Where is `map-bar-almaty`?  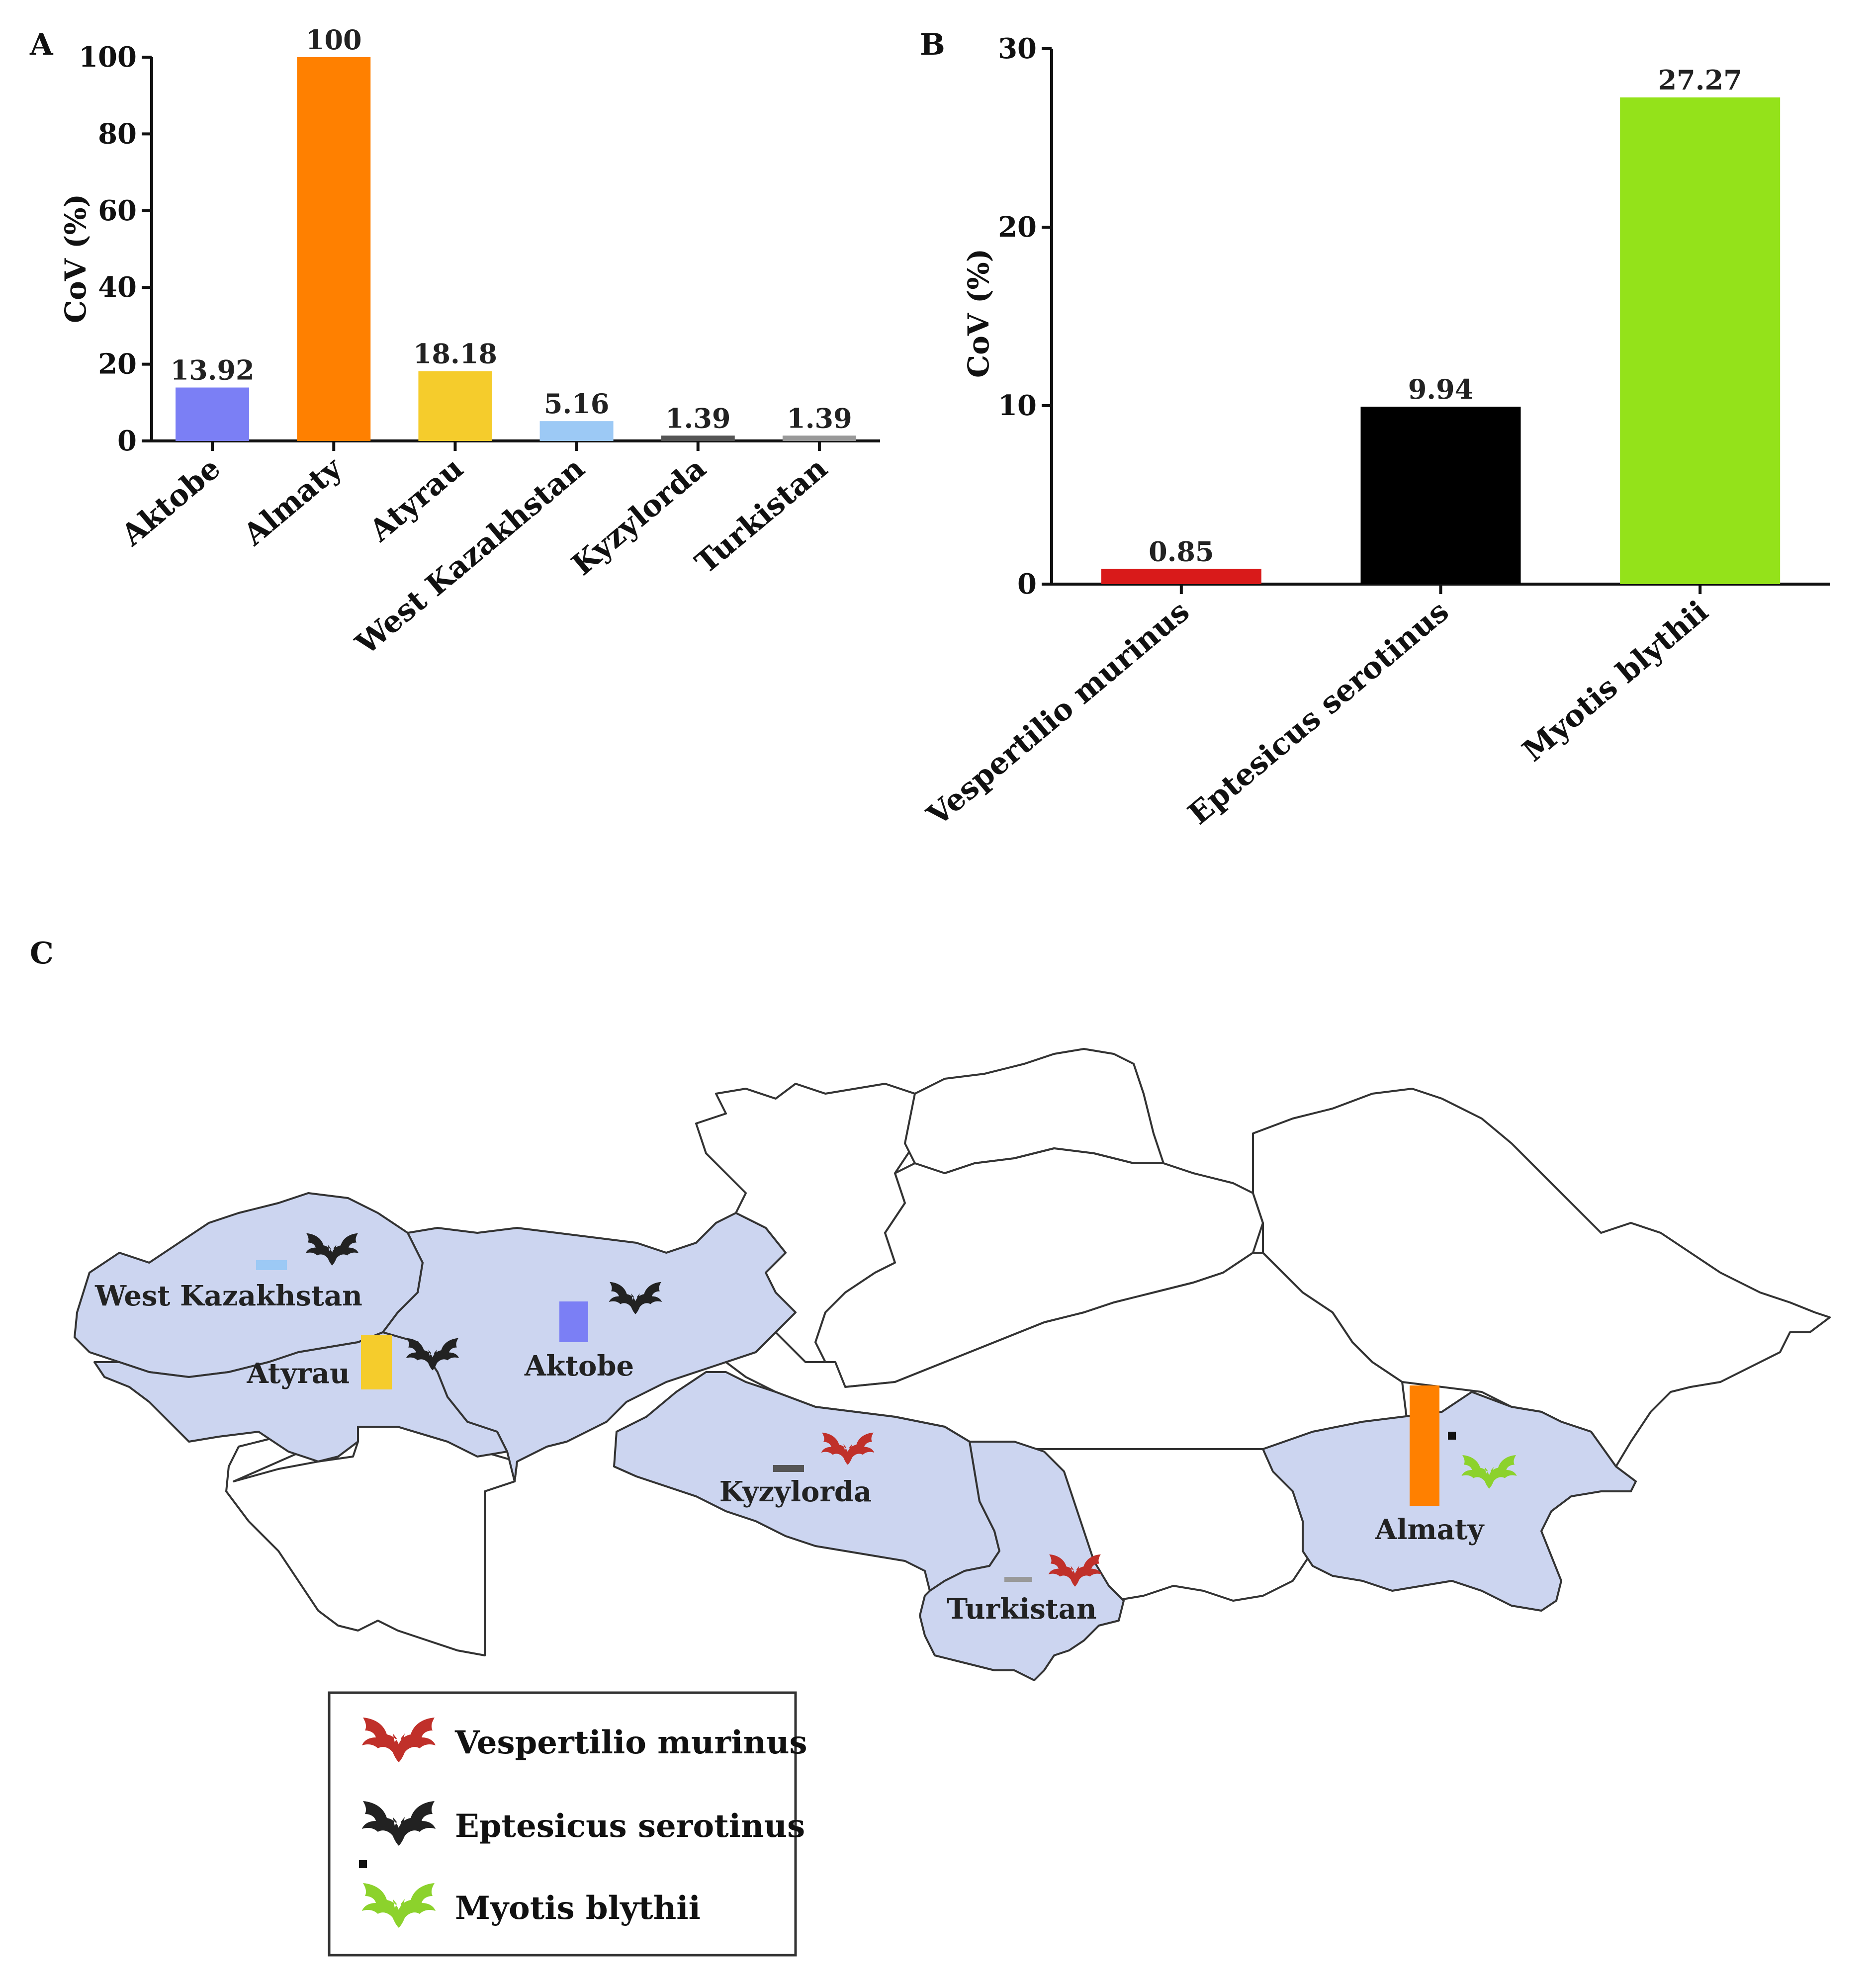
map-bar-almaty is located at coordinates (1424, 1446).